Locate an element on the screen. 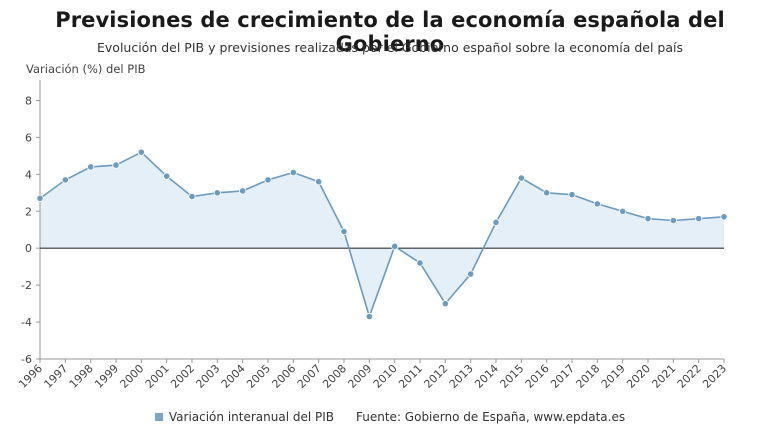 The width and height of the screenshot is (780, 440). x-tick-label: 2017 is located at coordinates (562, 376).